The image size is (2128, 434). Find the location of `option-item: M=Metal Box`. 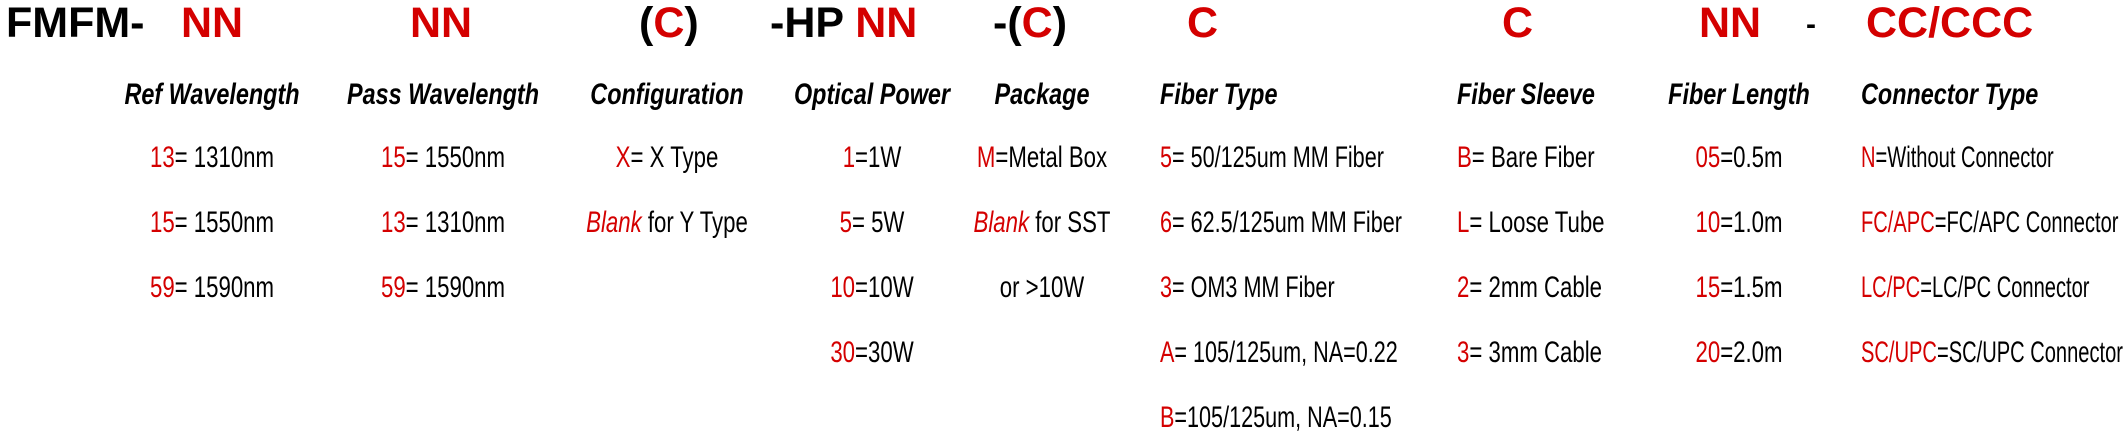

option-item: M=Metal Box is located at coordinates (1042, 158).